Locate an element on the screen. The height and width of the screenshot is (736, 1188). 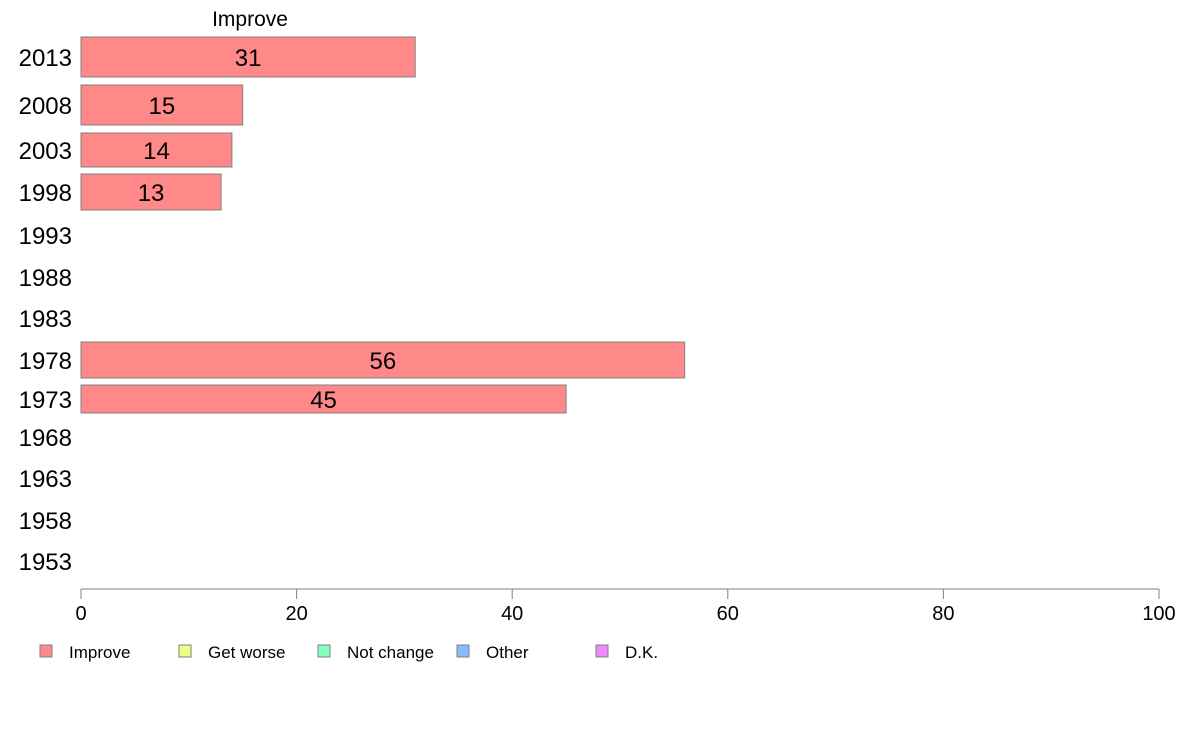
y-tick-label: 1958 is located at coordinates (45, 521).